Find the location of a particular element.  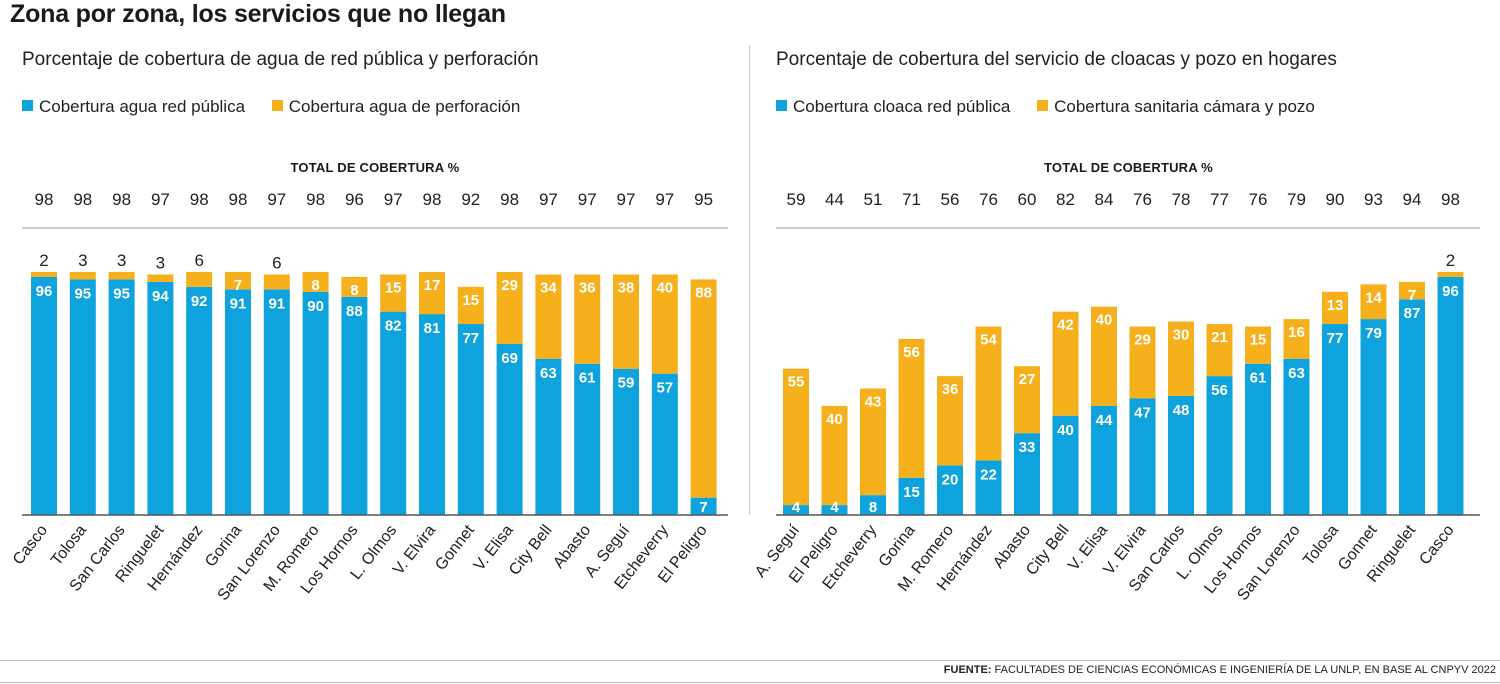

value-label-orange: 2 is located at coordinates (43, 260).